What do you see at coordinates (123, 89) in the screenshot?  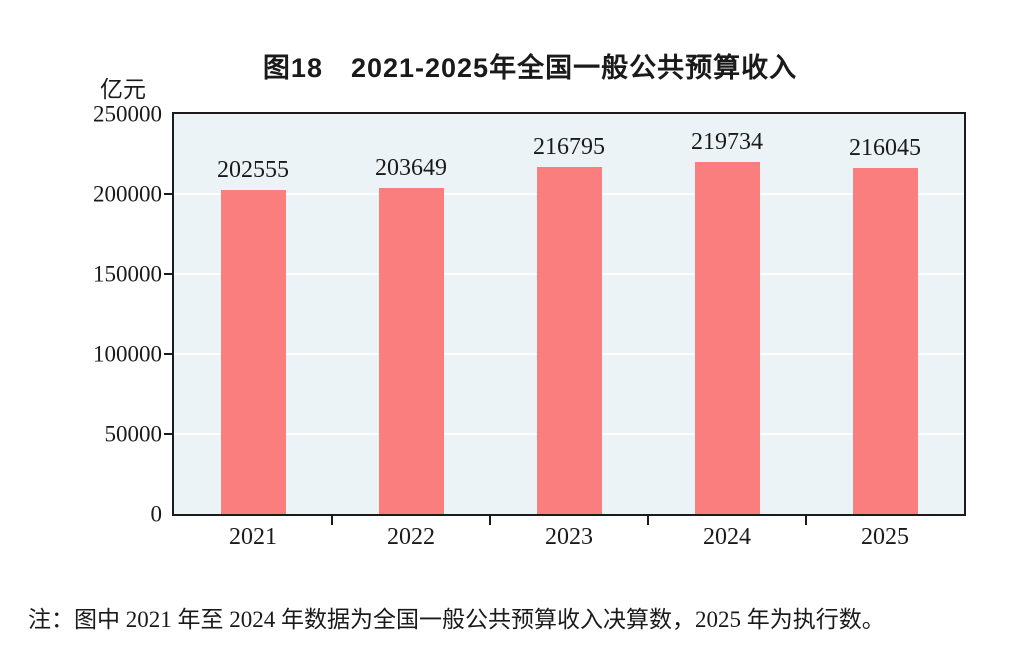 I see `y-axis-unit-label: 亿元` at bounding box center [123, 89].